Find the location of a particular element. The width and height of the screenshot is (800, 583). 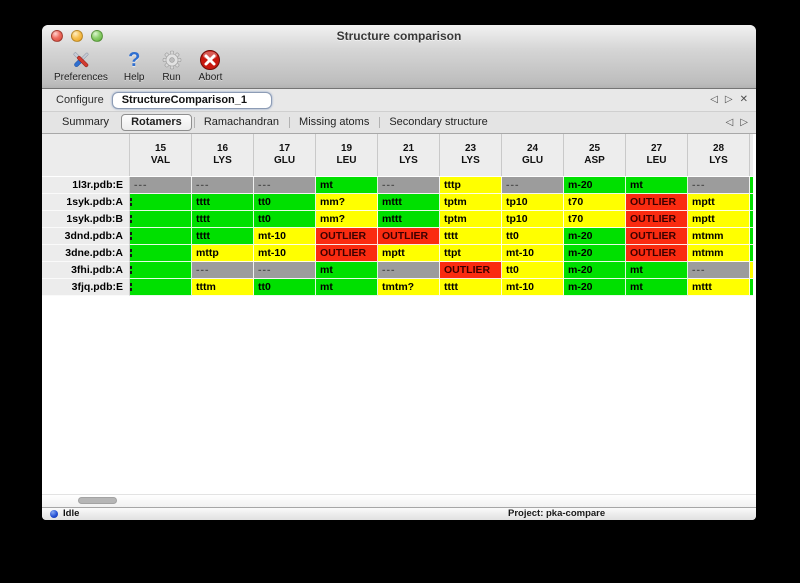

configure-close-icon: ✕ is located at coordinates (743, 99).